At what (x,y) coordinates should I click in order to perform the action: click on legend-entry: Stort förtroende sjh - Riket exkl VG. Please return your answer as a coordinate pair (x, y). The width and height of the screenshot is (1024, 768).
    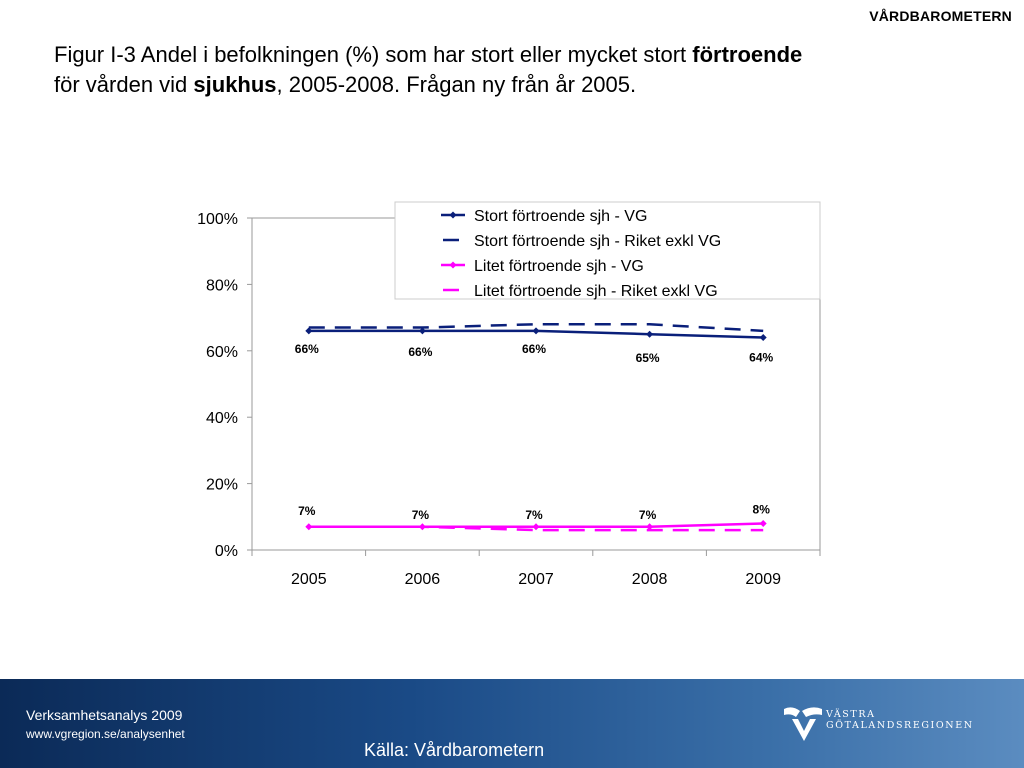
    Looking at the image, I should click on (597, 241).